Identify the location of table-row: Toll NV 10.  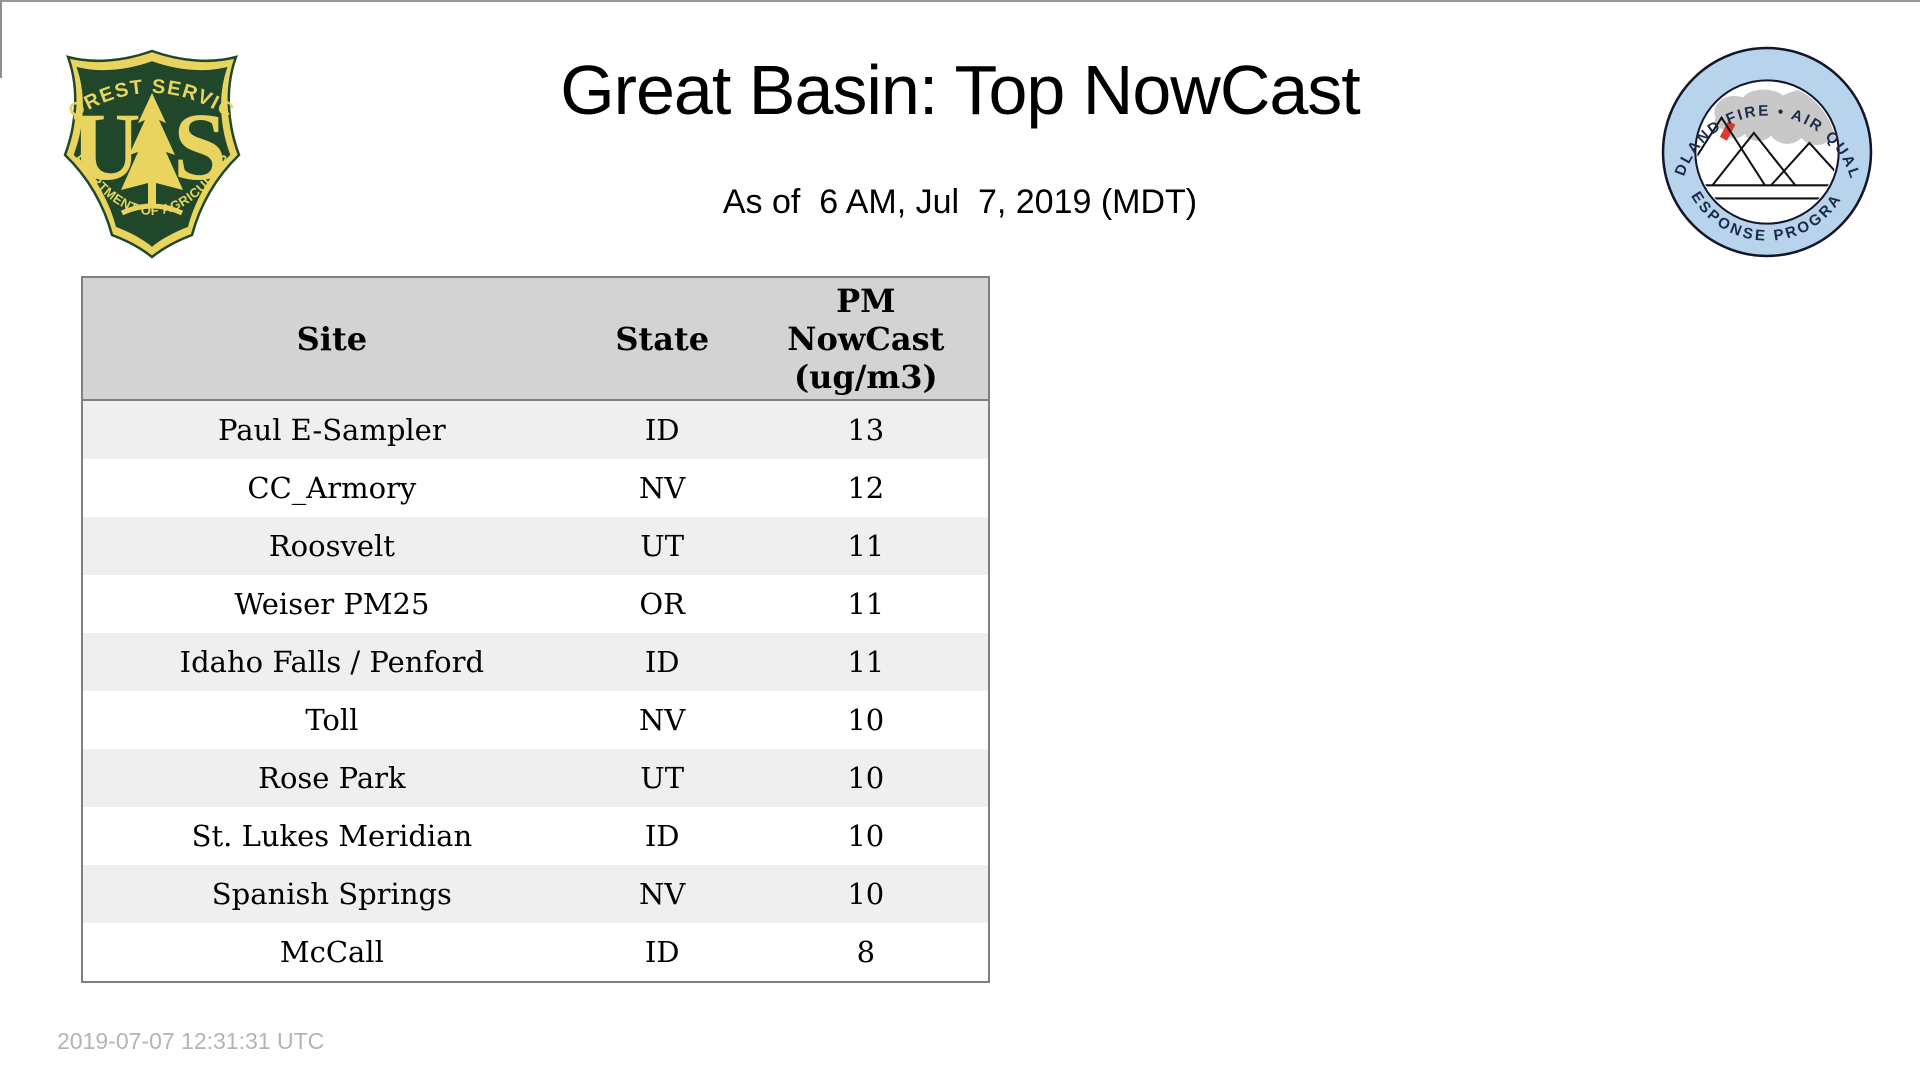
(535, 720).